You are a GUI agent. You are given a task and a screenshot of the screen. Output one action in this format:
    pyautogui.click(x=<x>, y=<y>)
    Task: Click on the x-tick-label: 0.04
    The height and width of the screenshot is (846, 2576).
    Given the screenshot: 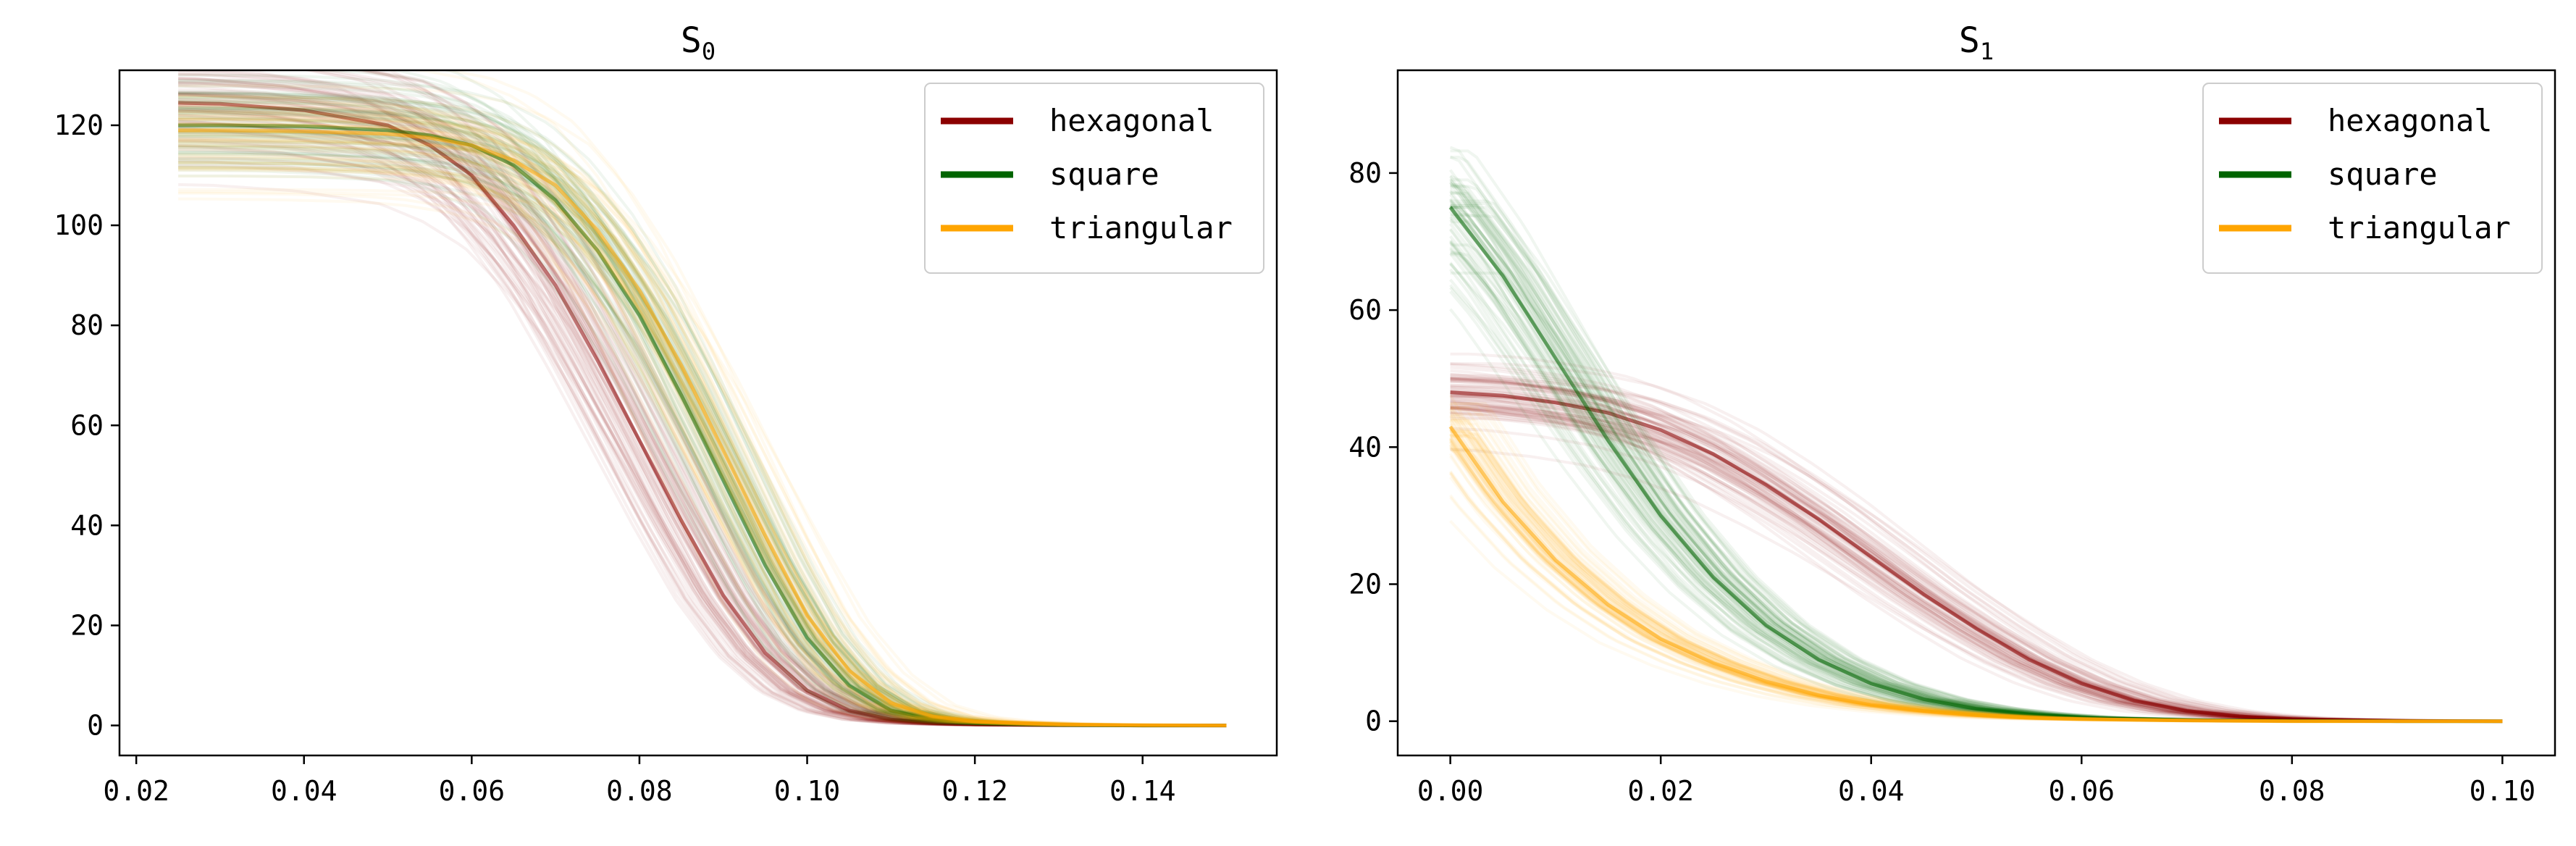 What is the action you would take?
    pyautogui.click(x=304, y=791)
    